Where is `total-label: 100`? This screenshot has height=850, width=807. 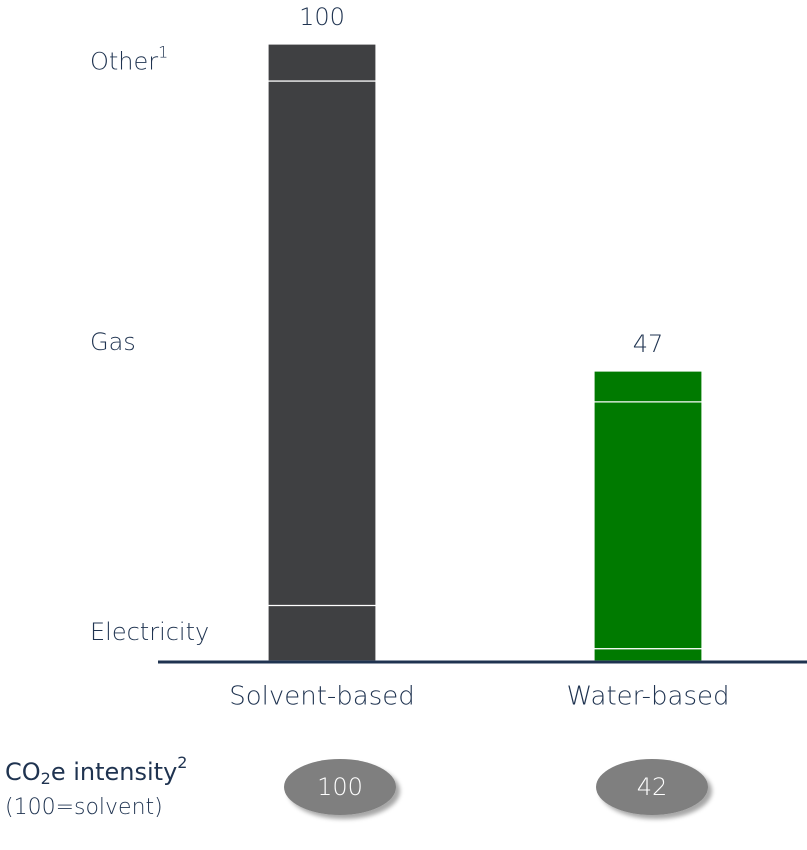 total-label: 100 is located at coordinates (322, 17).